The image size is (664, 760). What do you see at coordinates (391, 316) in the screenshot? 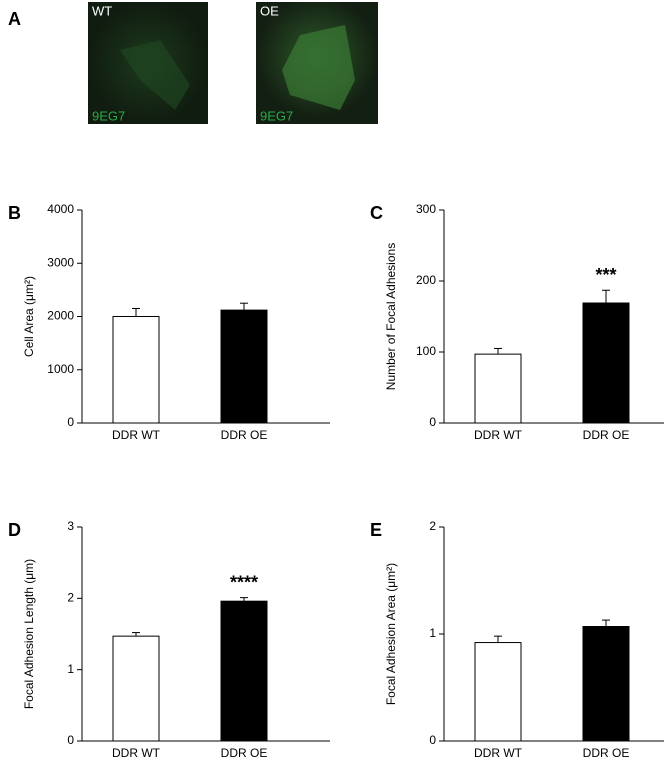
I see `y-axis-label: Number of Focal Adhesions` at bounding box center [391, 316].